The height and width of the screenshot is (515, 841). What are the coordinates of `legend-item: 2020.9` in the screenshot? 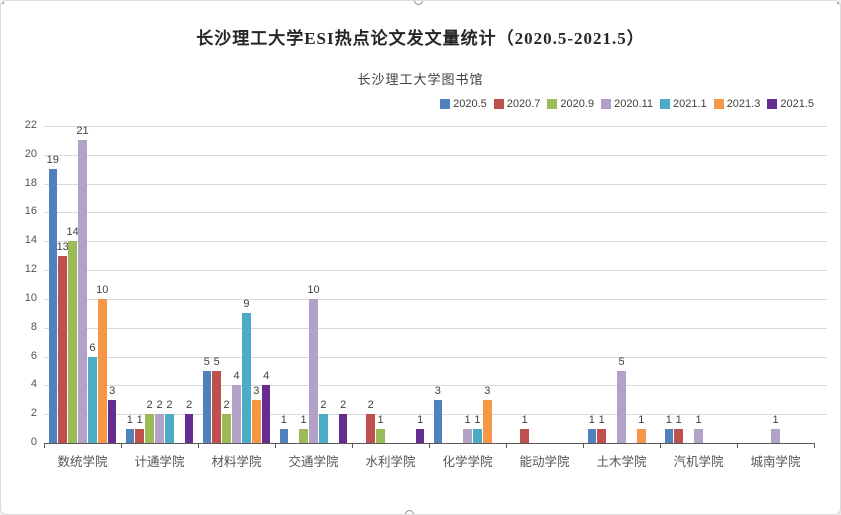 It's located at (570, 104).